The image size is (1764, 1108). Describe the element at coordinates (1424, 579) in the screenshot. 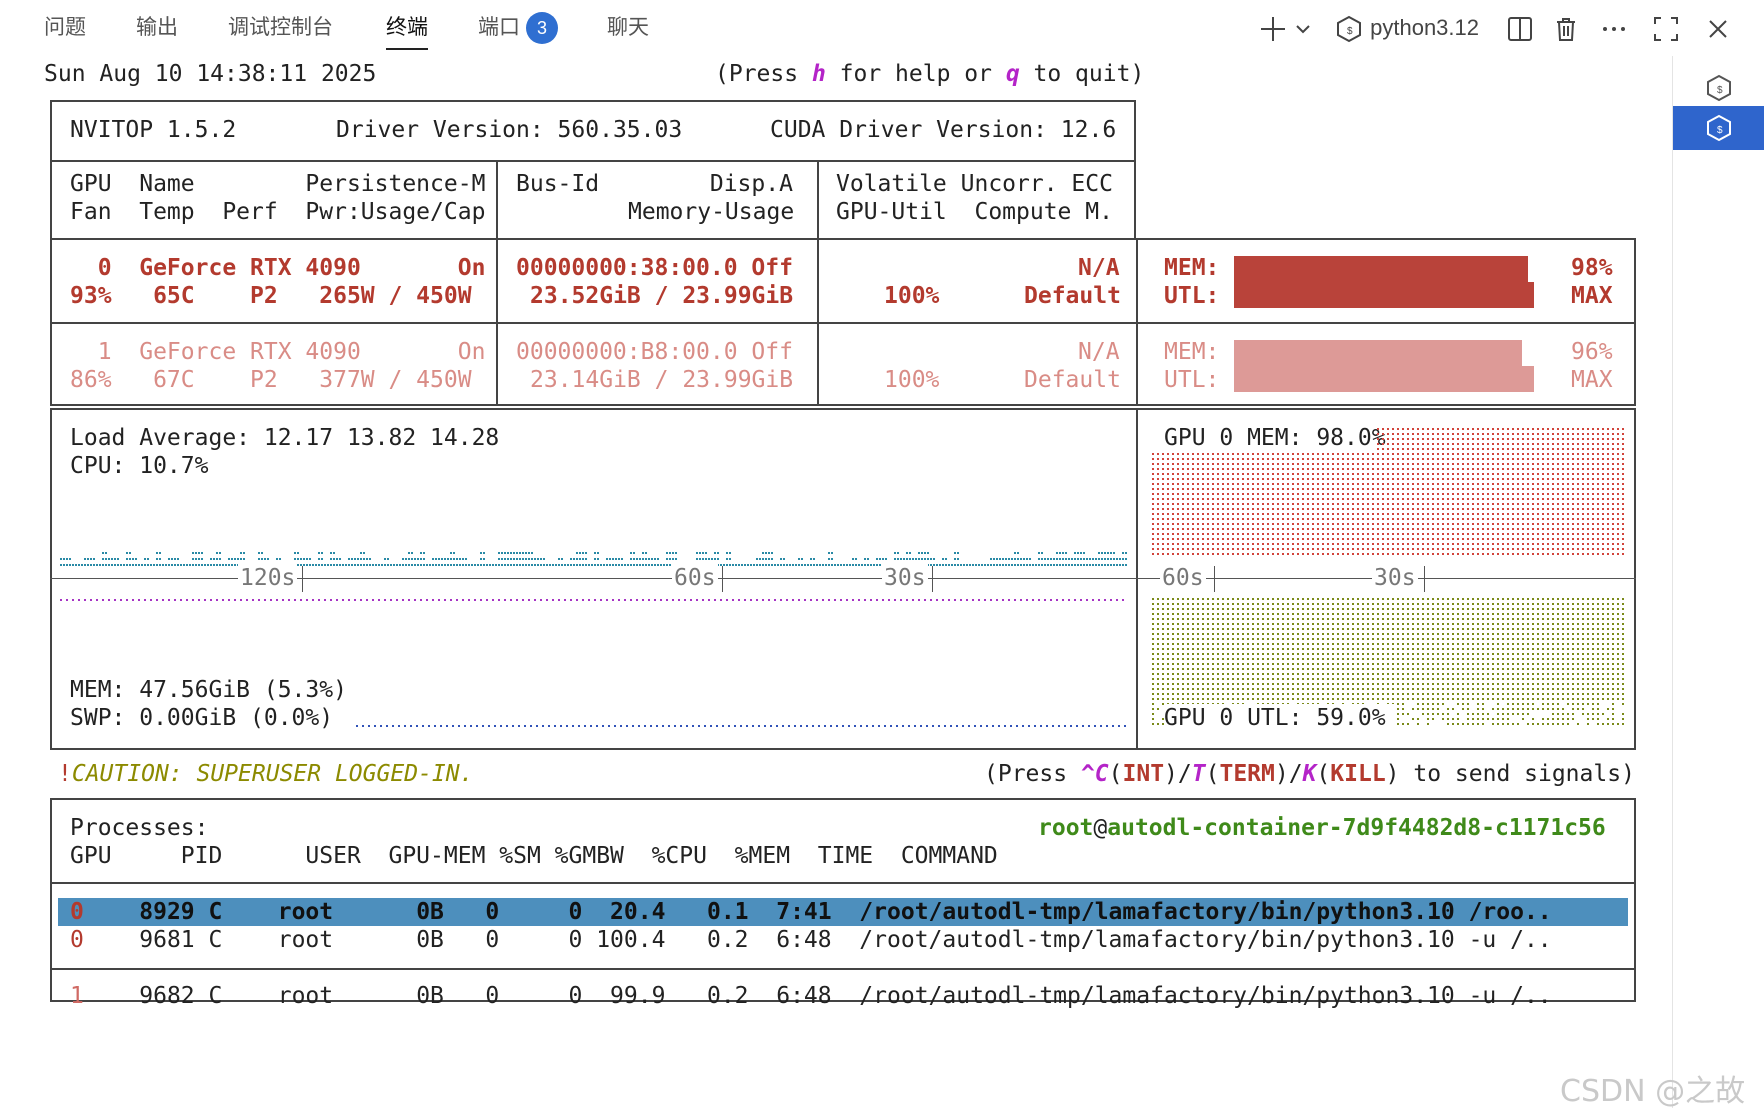

I see `tick-mark` at that location.